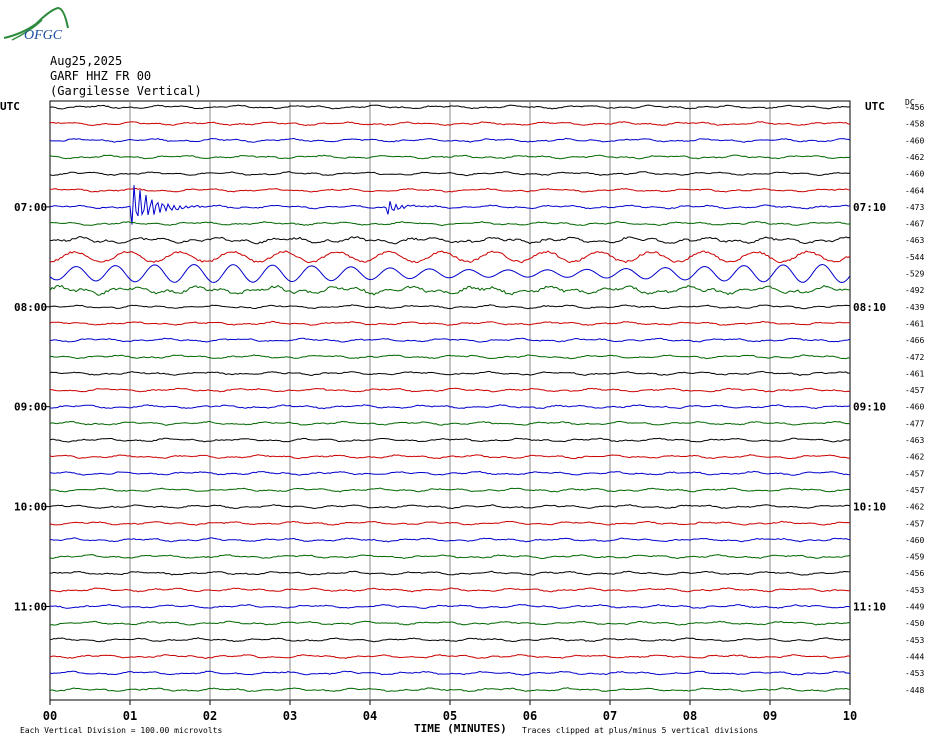 Image resolution: width=930 pixels, height=744 pixels. What do you see at coordinates (770, 716) in the screenshot?
I see `x-tick-label: 09` at bounding box center [770, 716].